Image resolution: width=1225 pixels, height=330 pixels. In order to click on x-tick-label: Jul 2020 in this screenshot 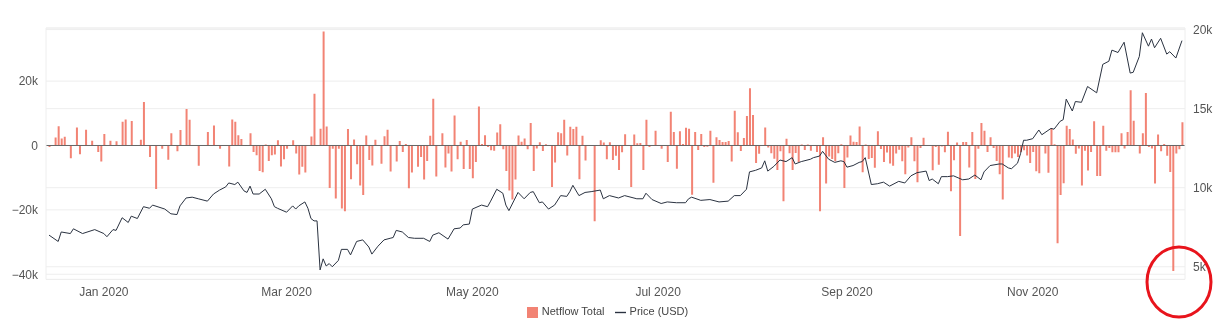, I will do `click(658, 291)`.